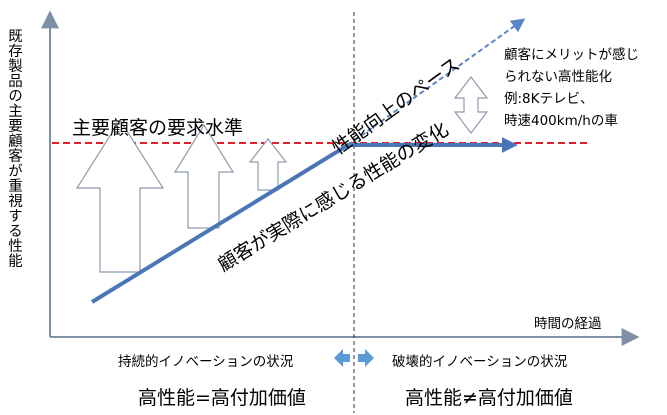 Image resolution: width=667 pixels, height=415 pixels. Describe the element at coordinates (568, 324) in the screenshot. I see `x-axis-label: 時間の経過` at that location.